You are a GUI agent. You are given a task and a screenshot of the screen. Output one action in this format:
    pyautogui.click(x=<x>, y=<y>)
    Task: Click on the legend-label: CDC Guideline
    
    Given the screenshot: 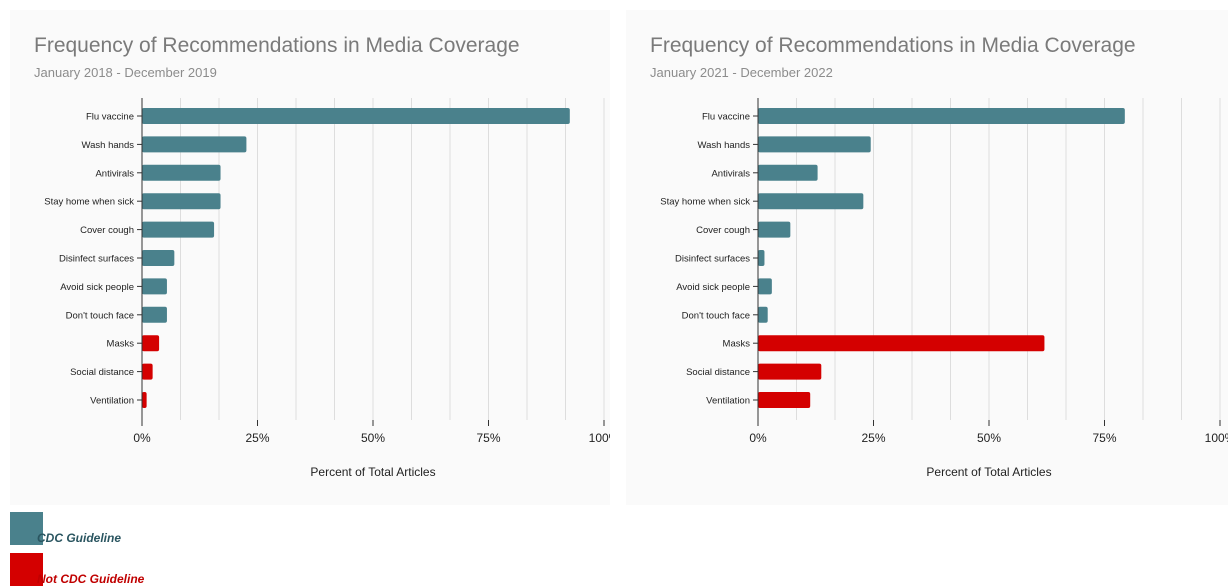 What is the action you would take?
    pyautogui.click(x=79, y=538)
    